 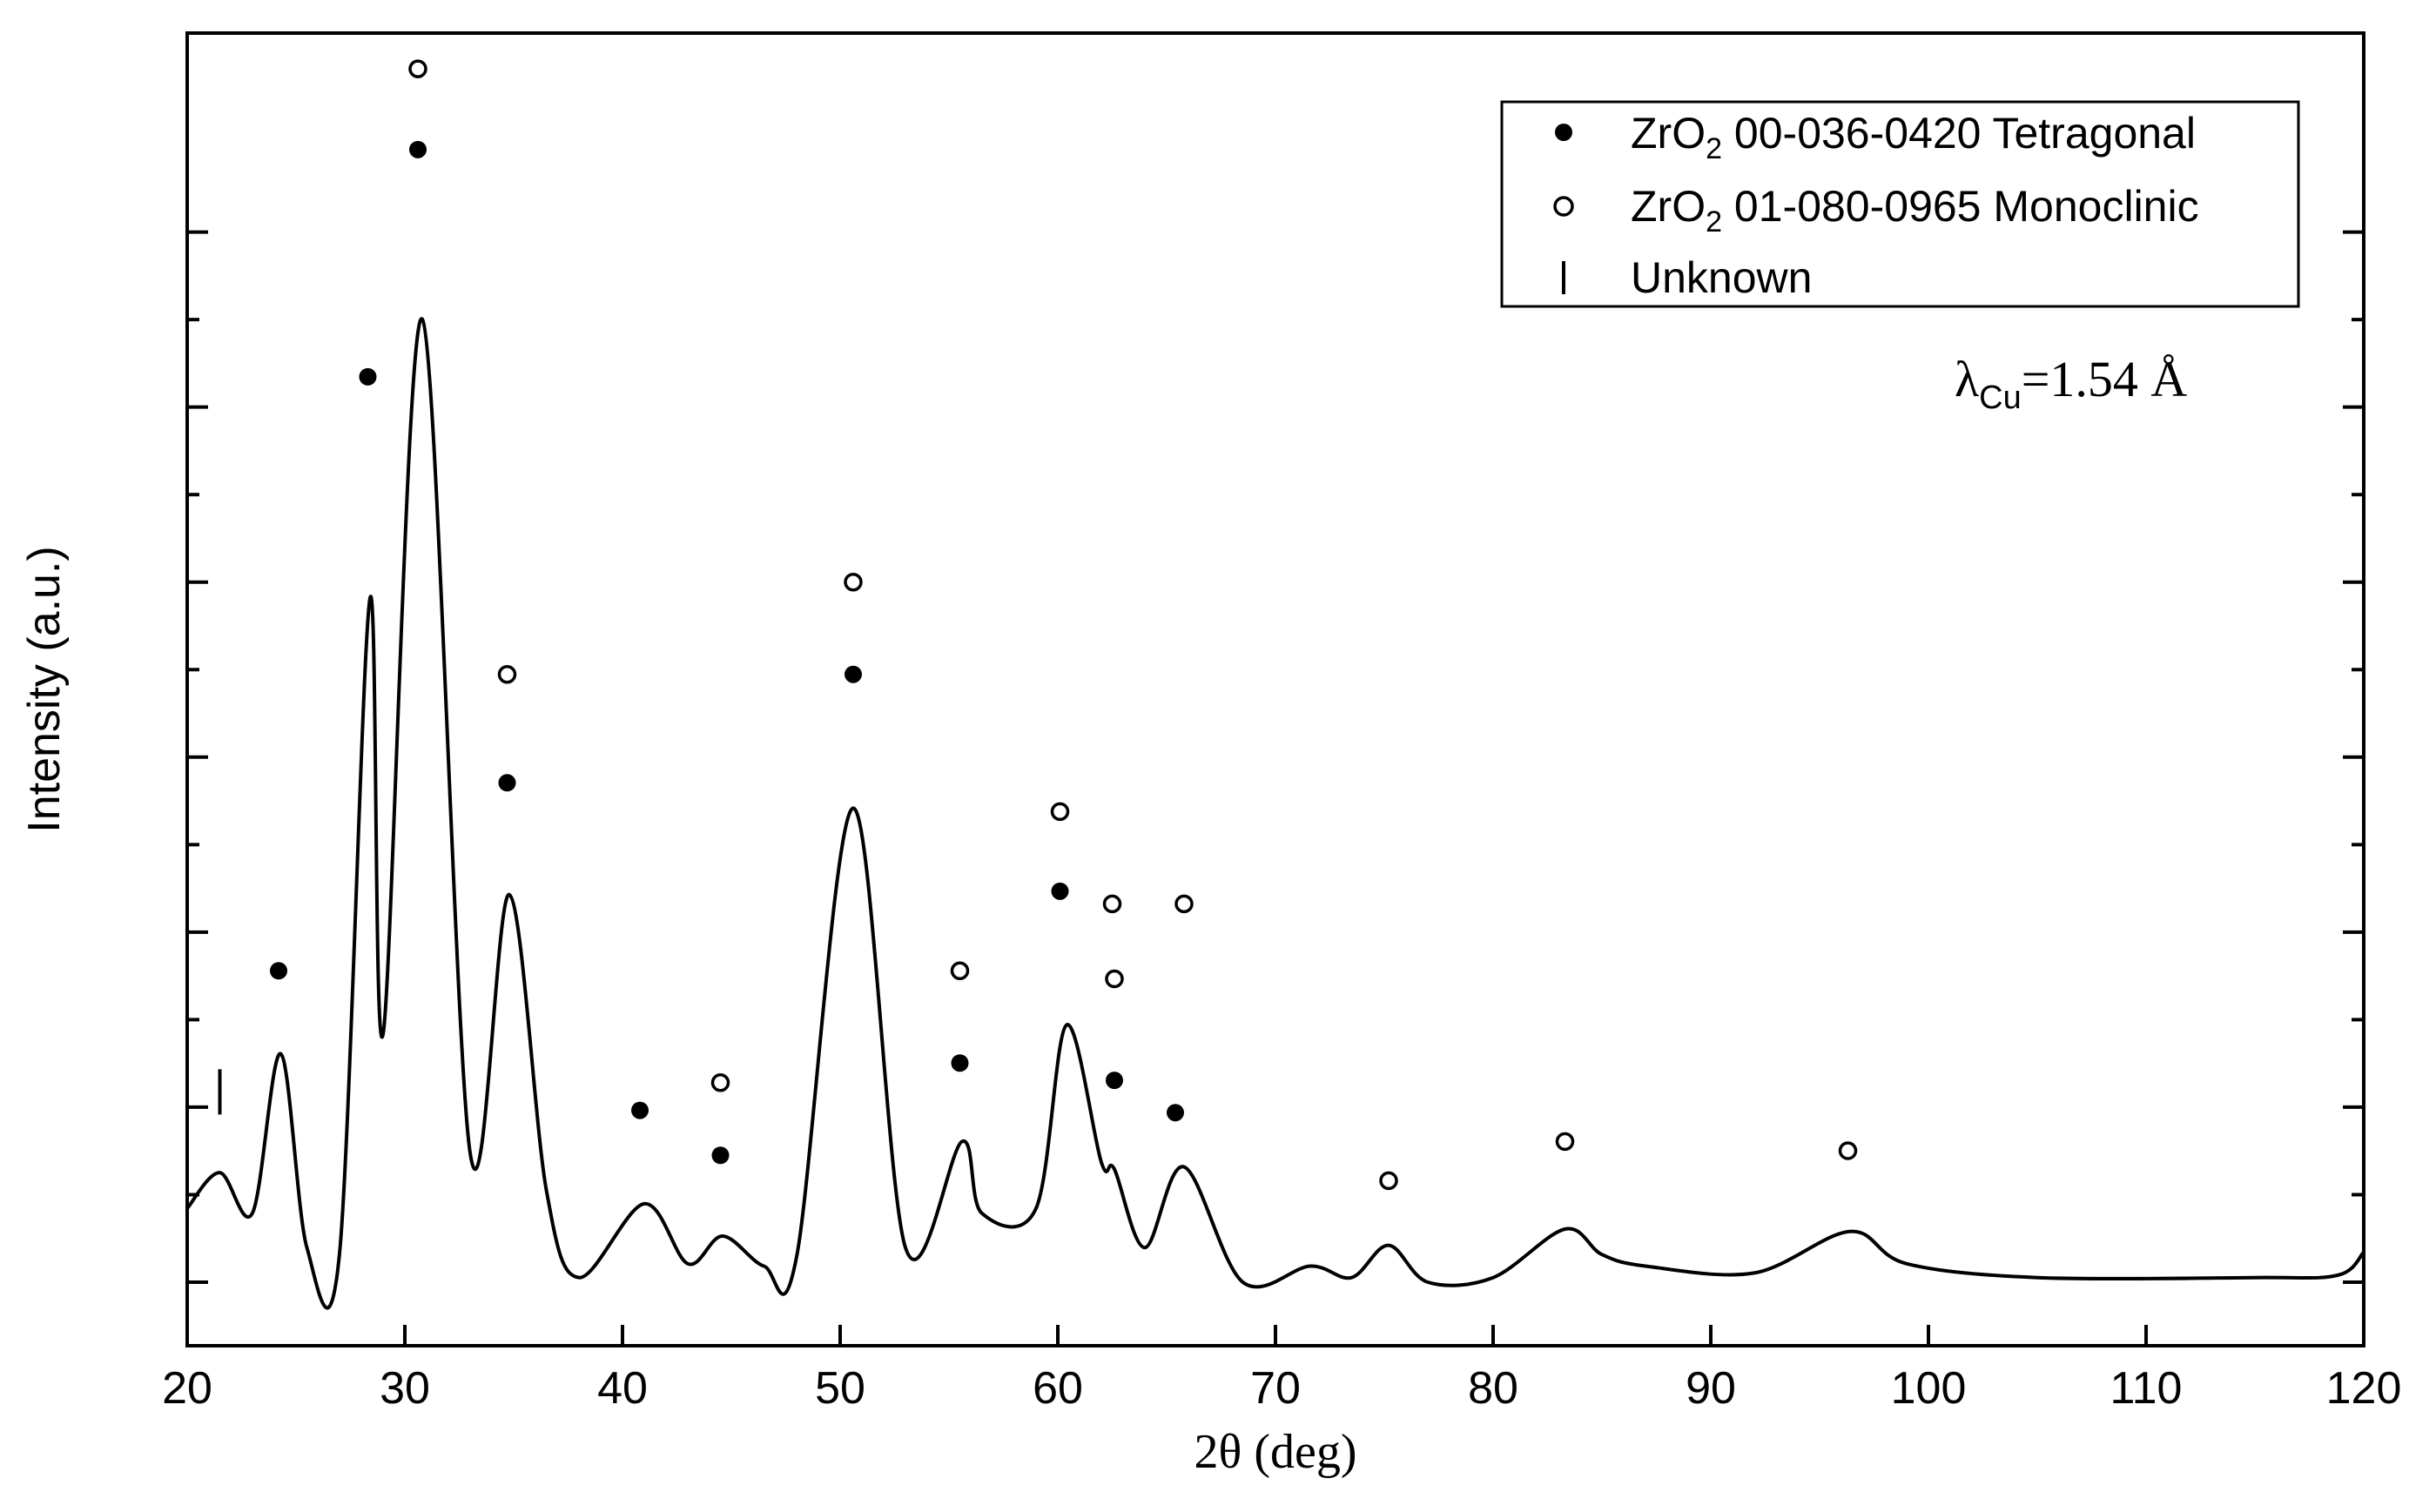 I want to click on x-tick-label: 110, so click(x=2146, y=1388).